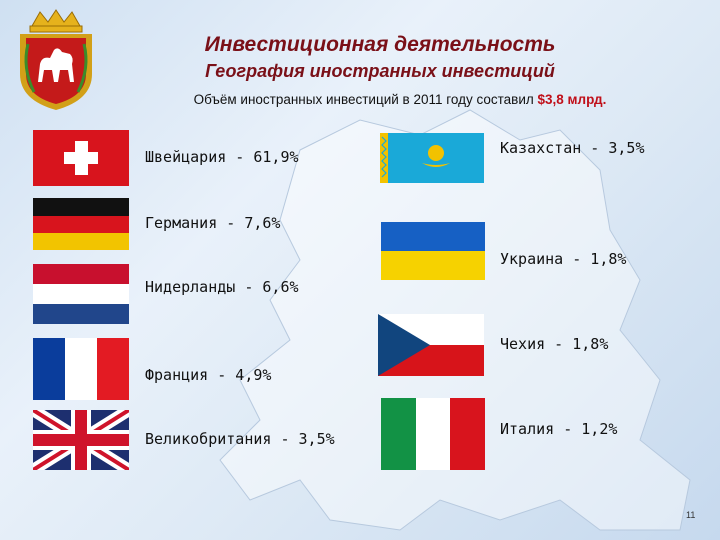  I want to click on label-germany: Германия - 7,6%, so click(213, 223).